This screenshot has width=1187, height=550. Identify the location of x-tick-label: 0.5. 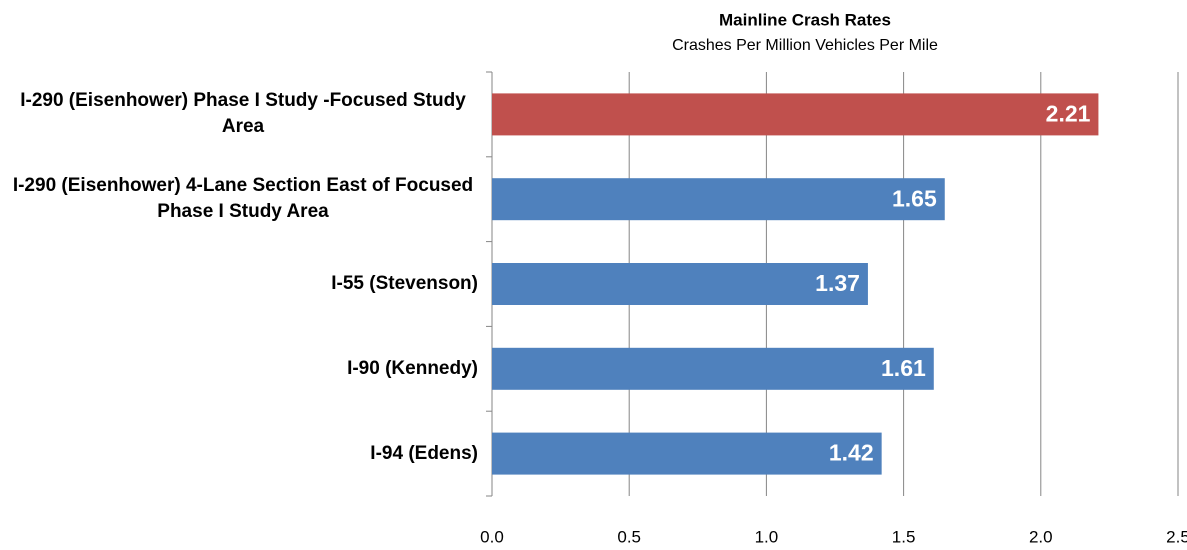
(629, 536).